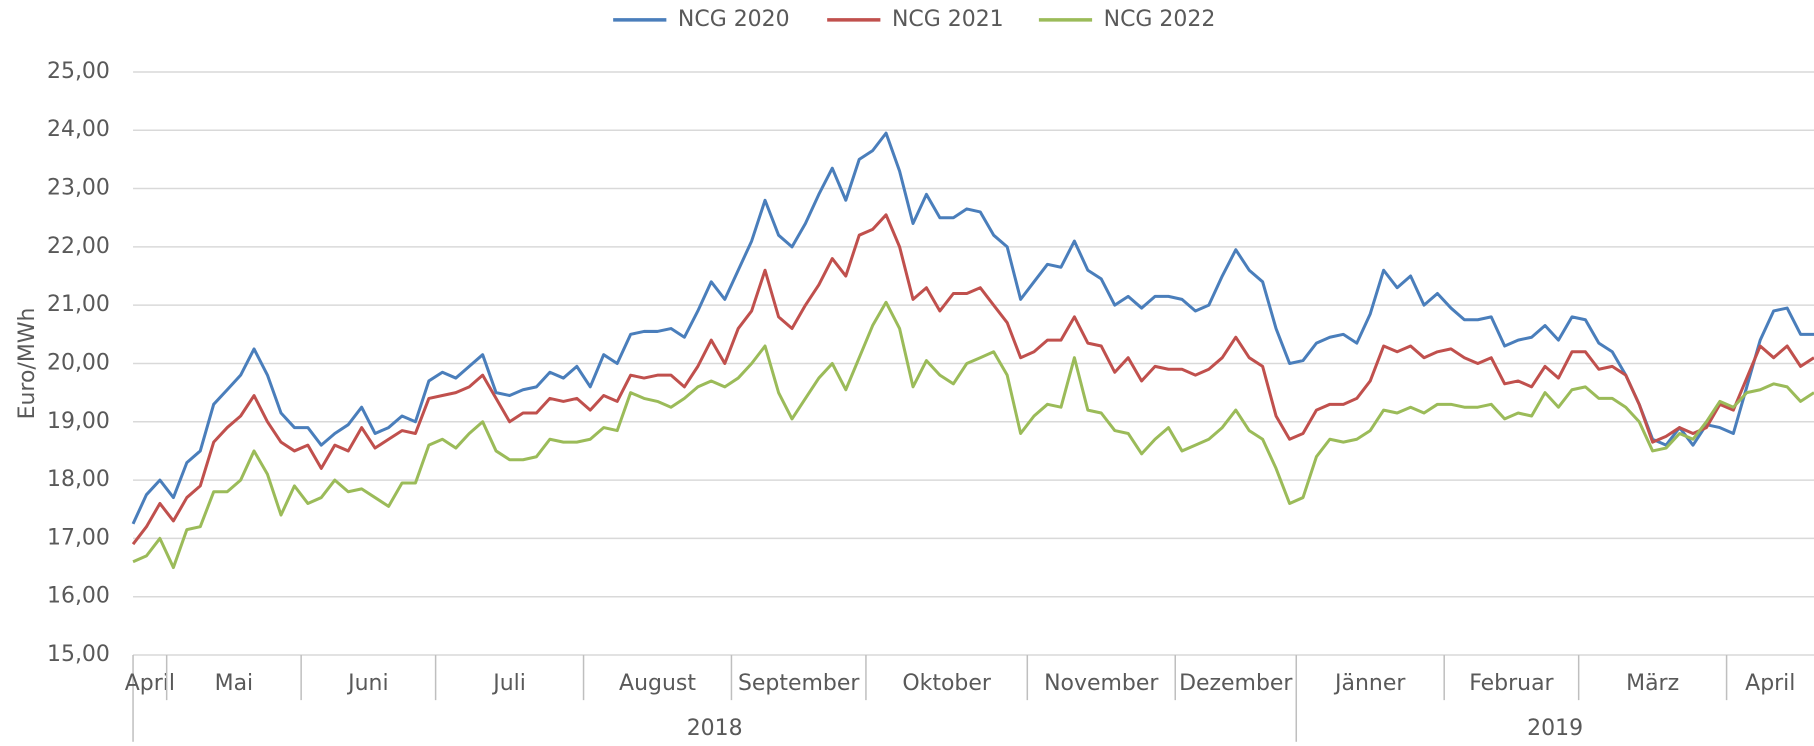  I want to click on x-tick-label: September, so click(799, 683).